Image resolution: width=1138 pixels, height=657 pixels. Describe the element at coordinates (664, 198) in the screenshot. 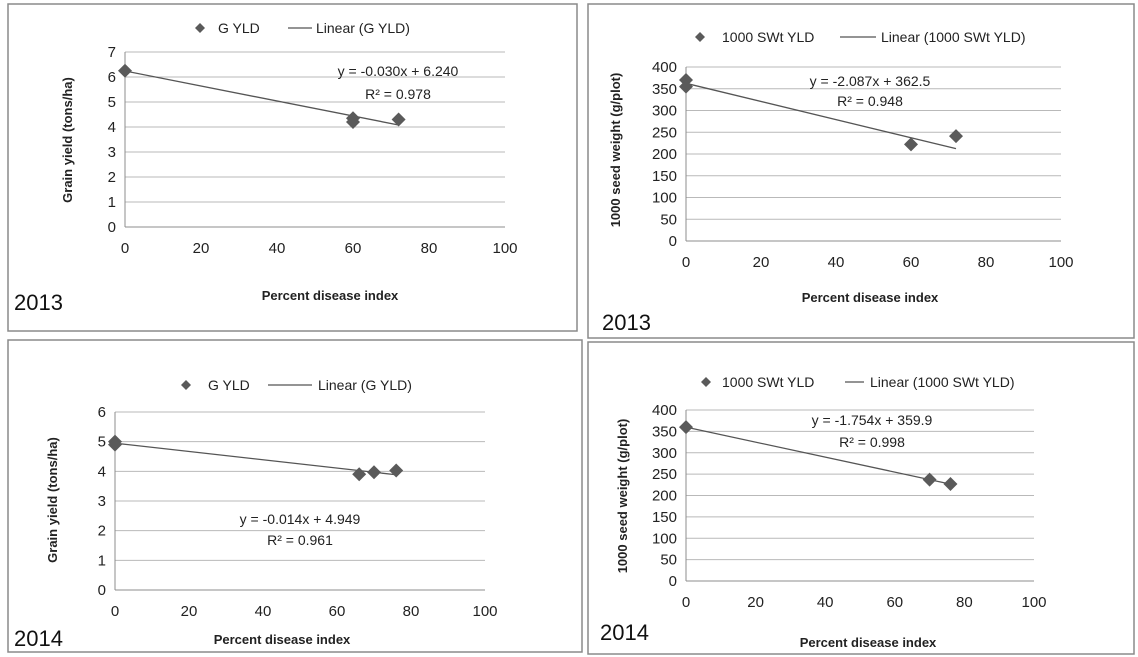

I see `y-tick-label: 100` at that location.